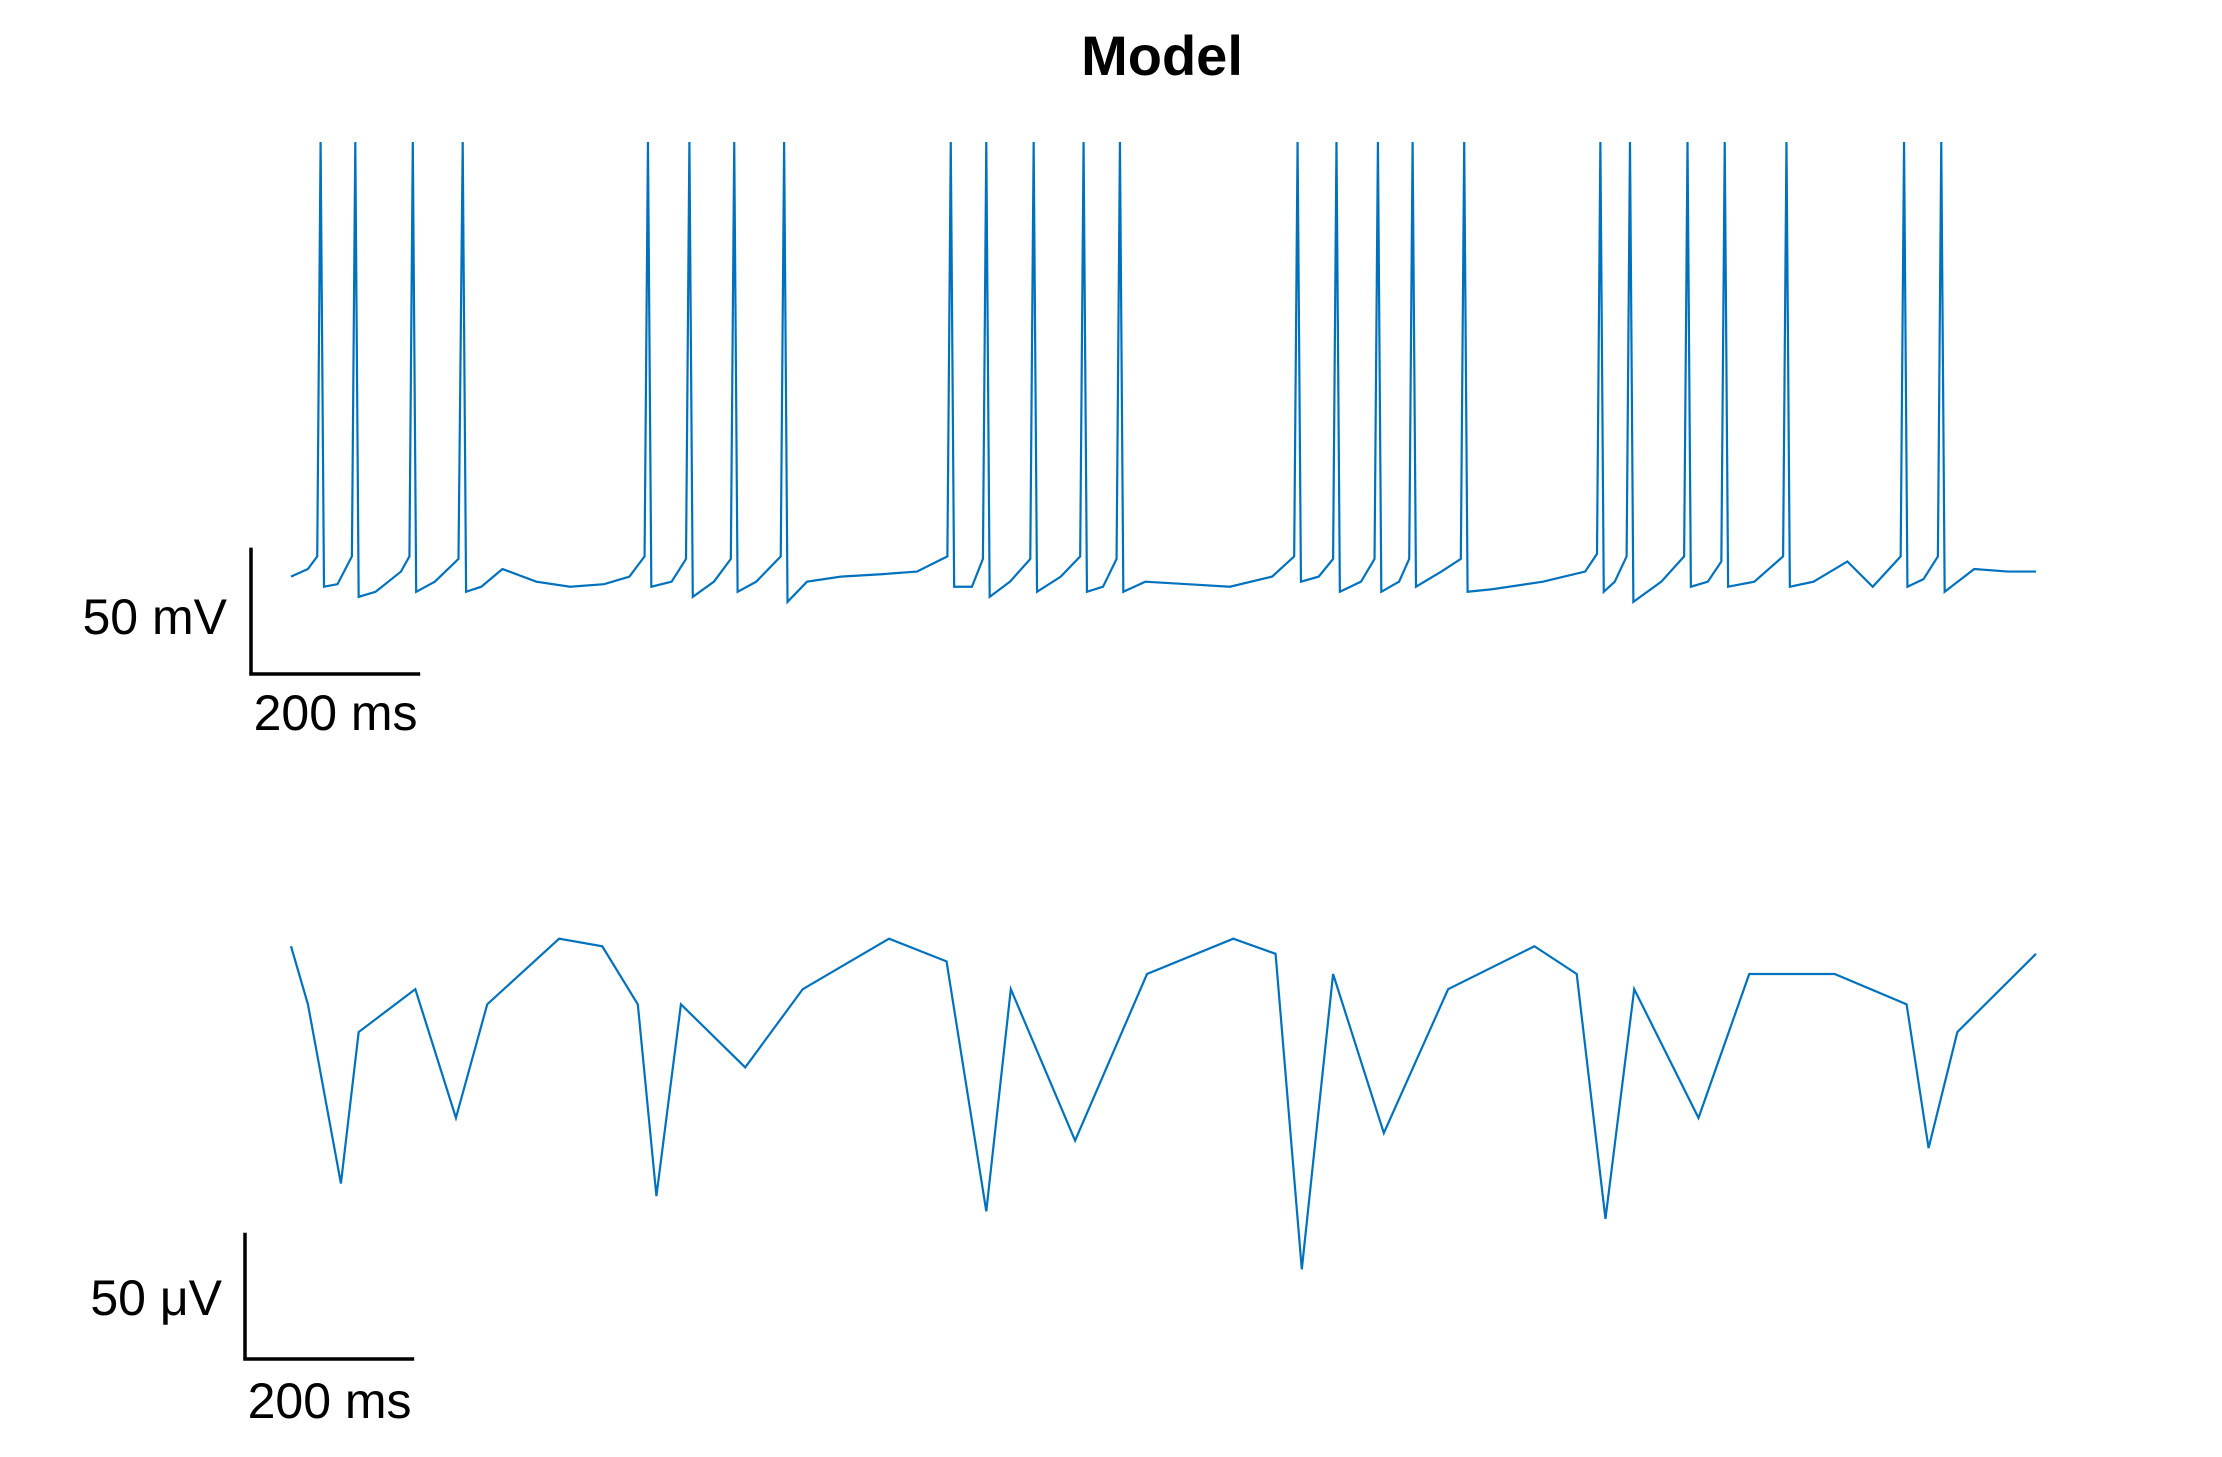 The height and width of the screenshot is (1457, 2222). Describe the element at coordinates (156, 1298) in the screenshot. I see `scale-bar-label: 50 μV` at that location.